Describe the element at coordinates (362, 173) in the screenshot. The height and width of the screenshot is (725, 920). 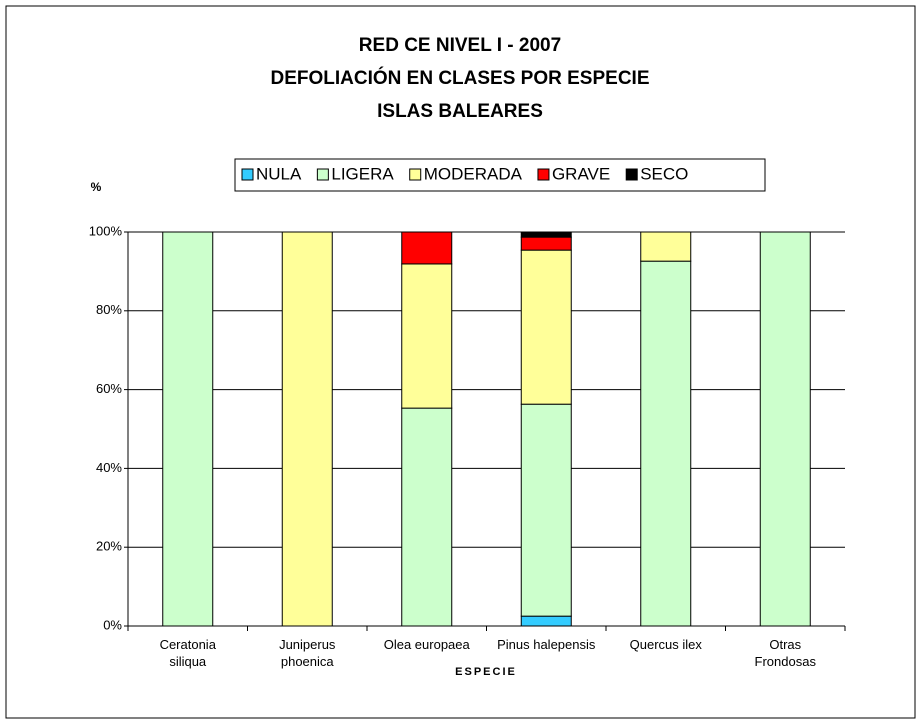
I see `legend-label: LIGERA` at that location.